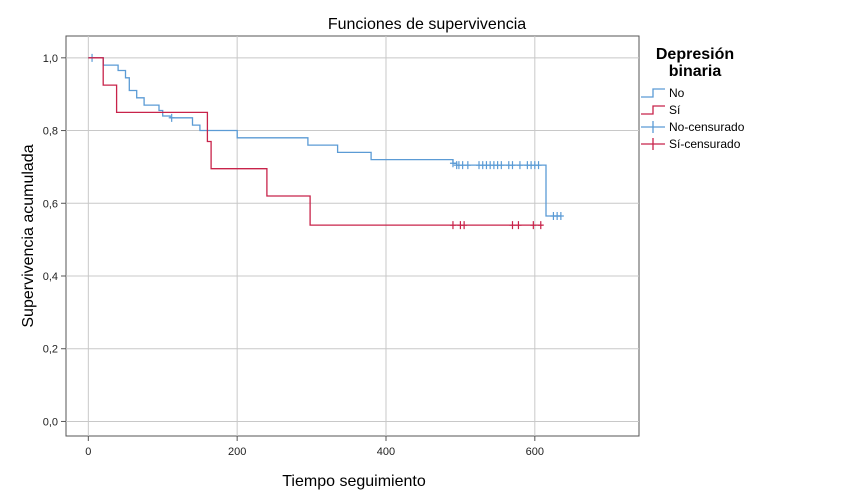 The image size is (854, 504). Describe the element at coordinates (675, 110) in the screenshot. I see `legend-label: Sí` at that location.